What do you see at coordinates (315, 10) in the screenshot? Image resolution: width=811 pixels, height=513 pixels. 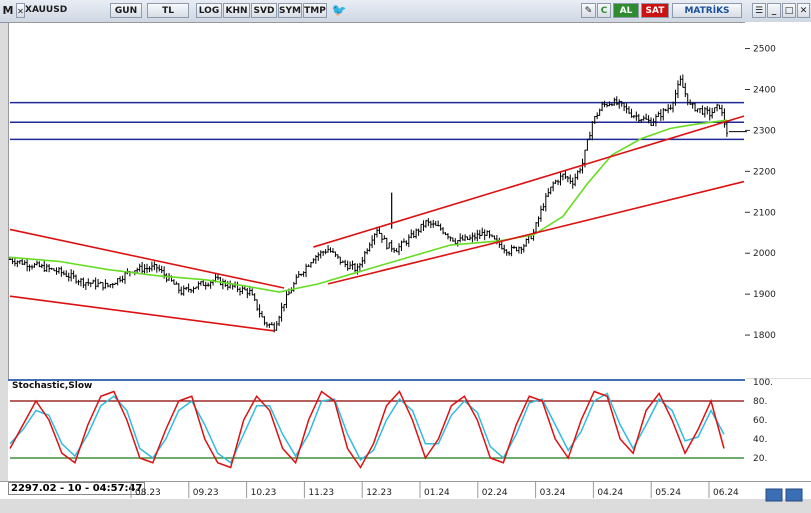 I see `tmp-button: TMP` at bounding box center [315, 10].